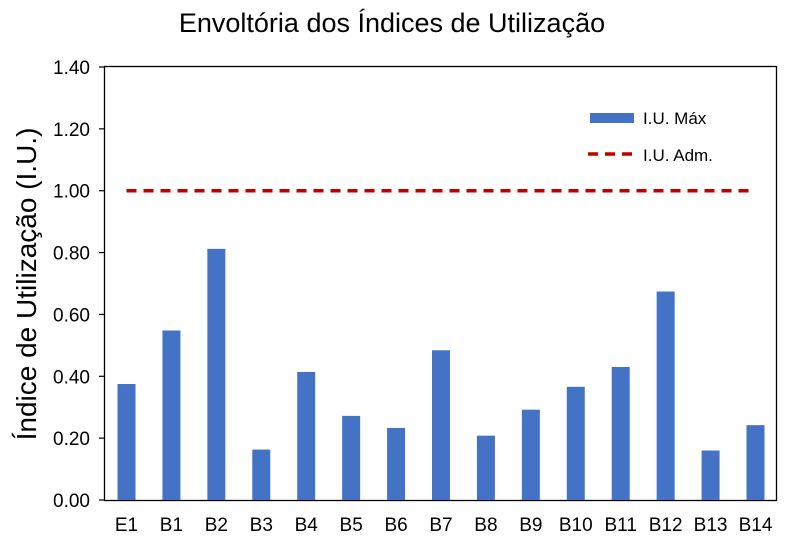 This screenshot has height=543, width=791. I want to click on x-tick-label: B12, so click(666, 525).